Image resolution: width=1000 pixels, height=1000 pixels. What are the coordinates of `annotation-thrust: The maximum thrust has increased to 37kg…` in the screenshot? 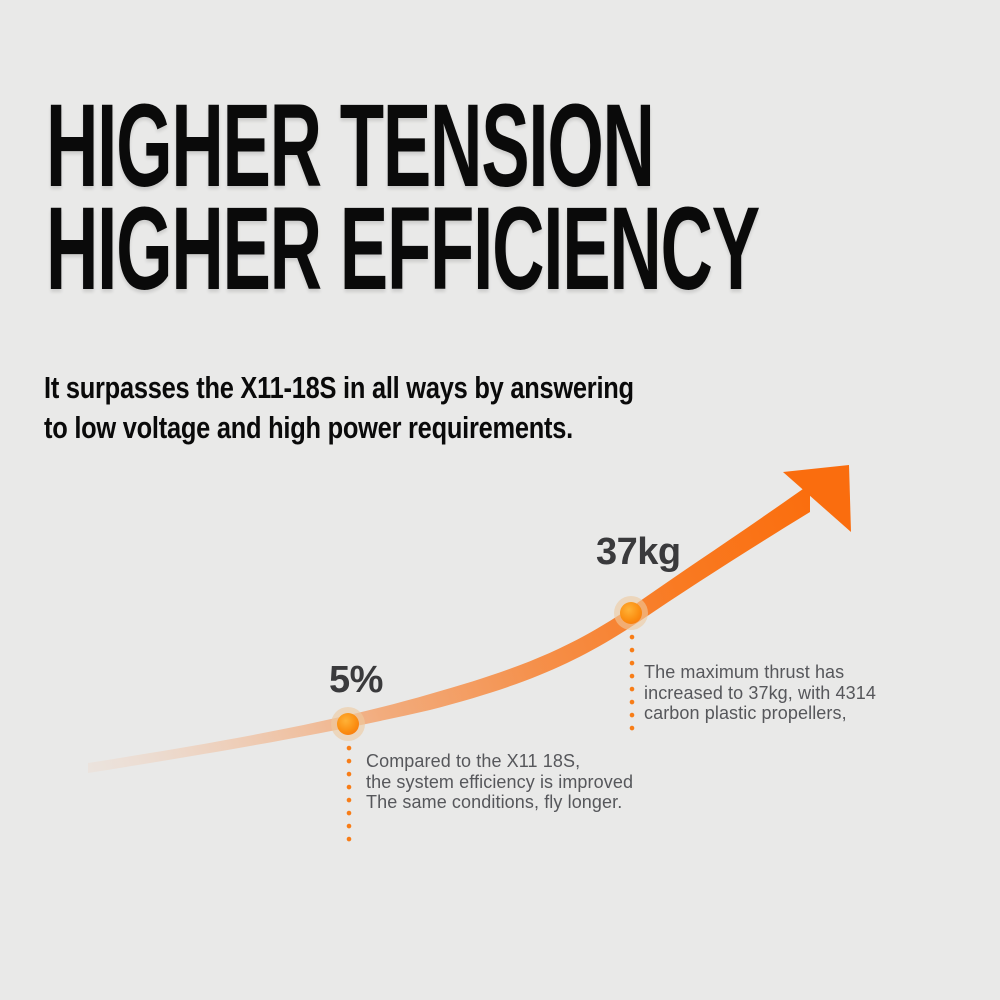 It's located at (760, 693).